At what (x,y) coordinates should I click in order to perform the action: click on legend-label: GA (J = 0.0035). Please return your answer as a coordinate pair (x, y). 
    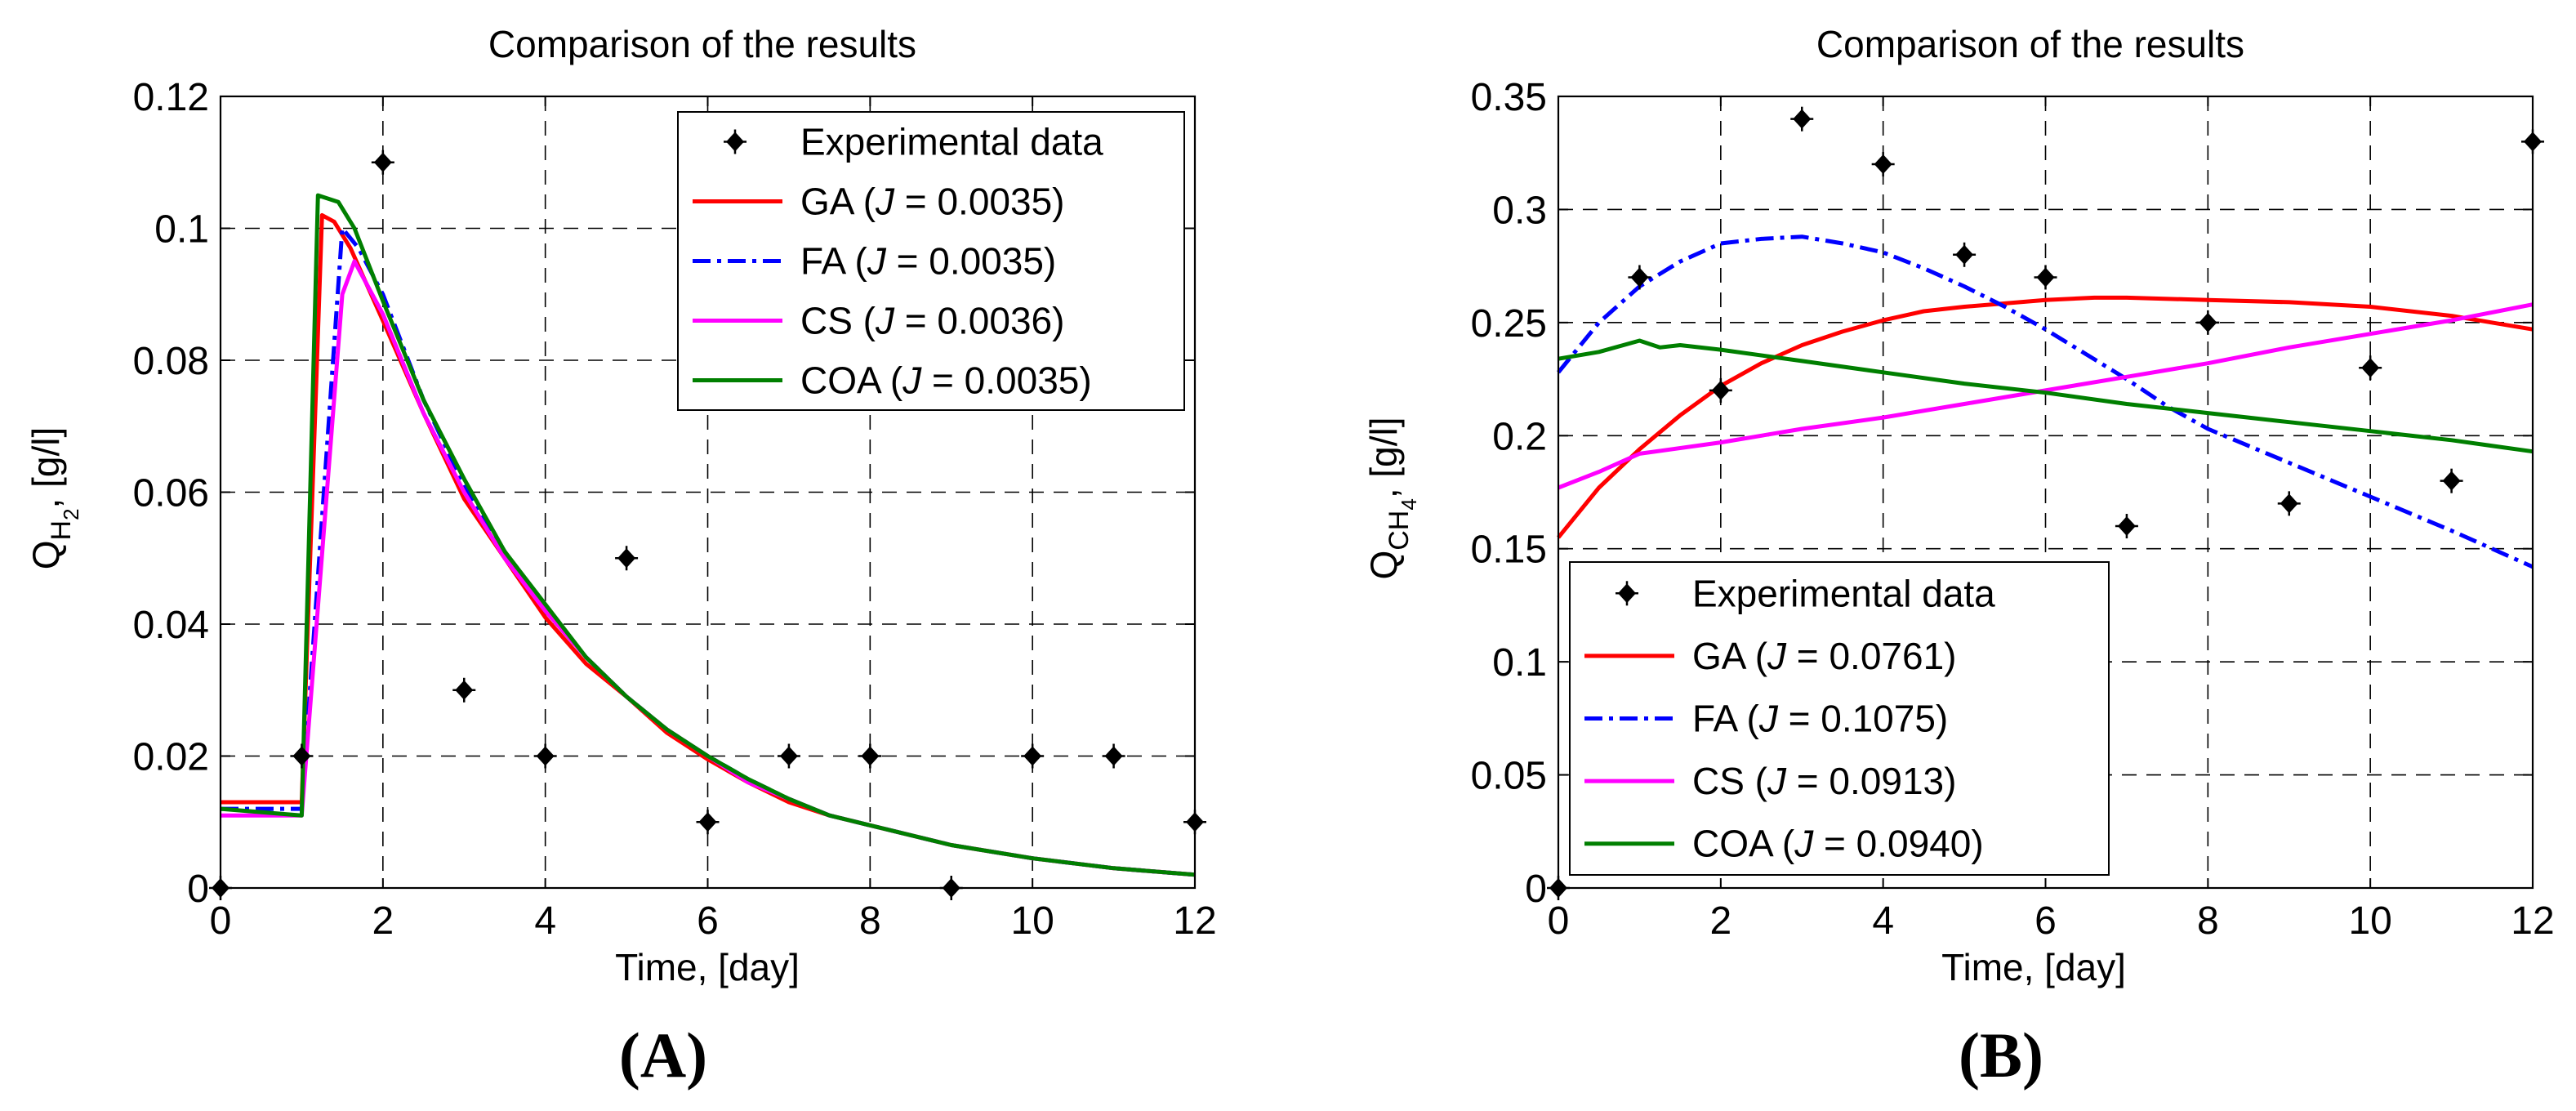
    Looking at the image, I should click on (932, 202).